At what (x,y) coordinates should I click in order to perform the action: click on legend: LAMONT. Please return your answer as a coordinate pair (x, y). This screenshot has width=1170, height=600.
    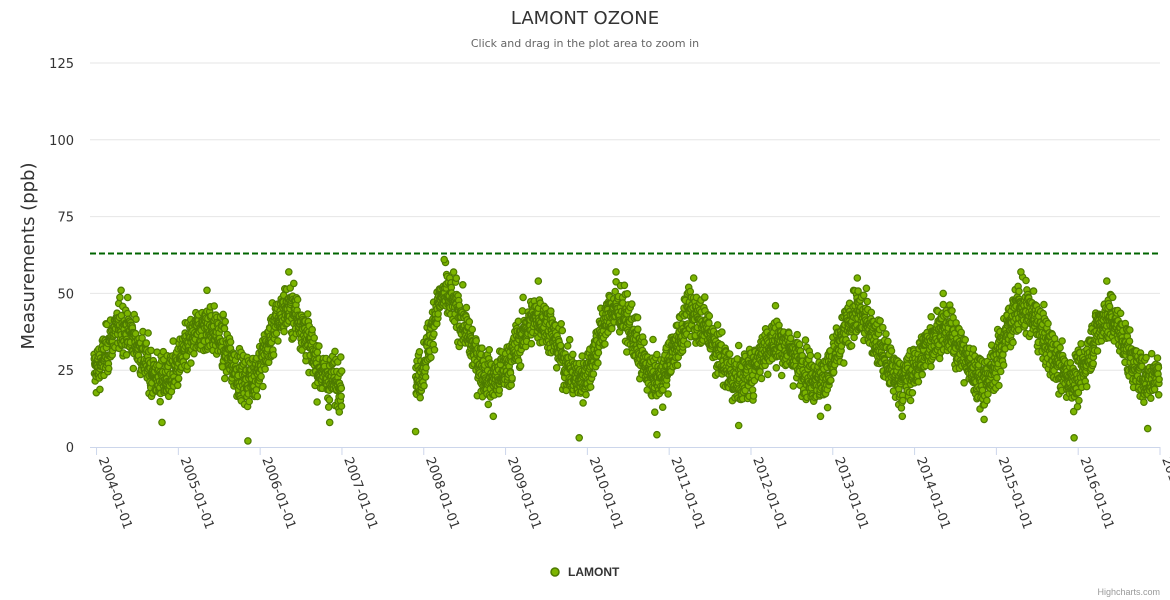
    Looking at the image, I should click on (585, 572).